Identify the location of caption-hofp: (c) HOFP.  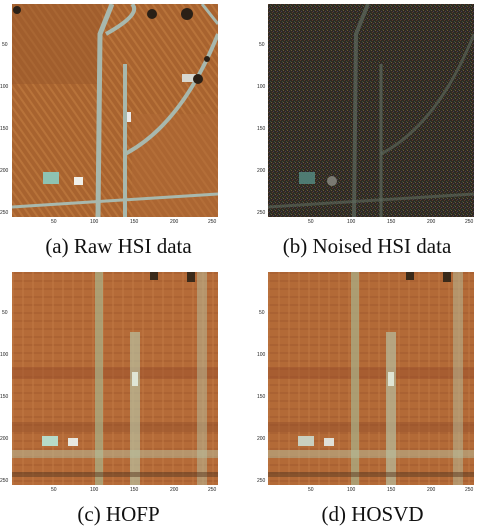
(118, 514).